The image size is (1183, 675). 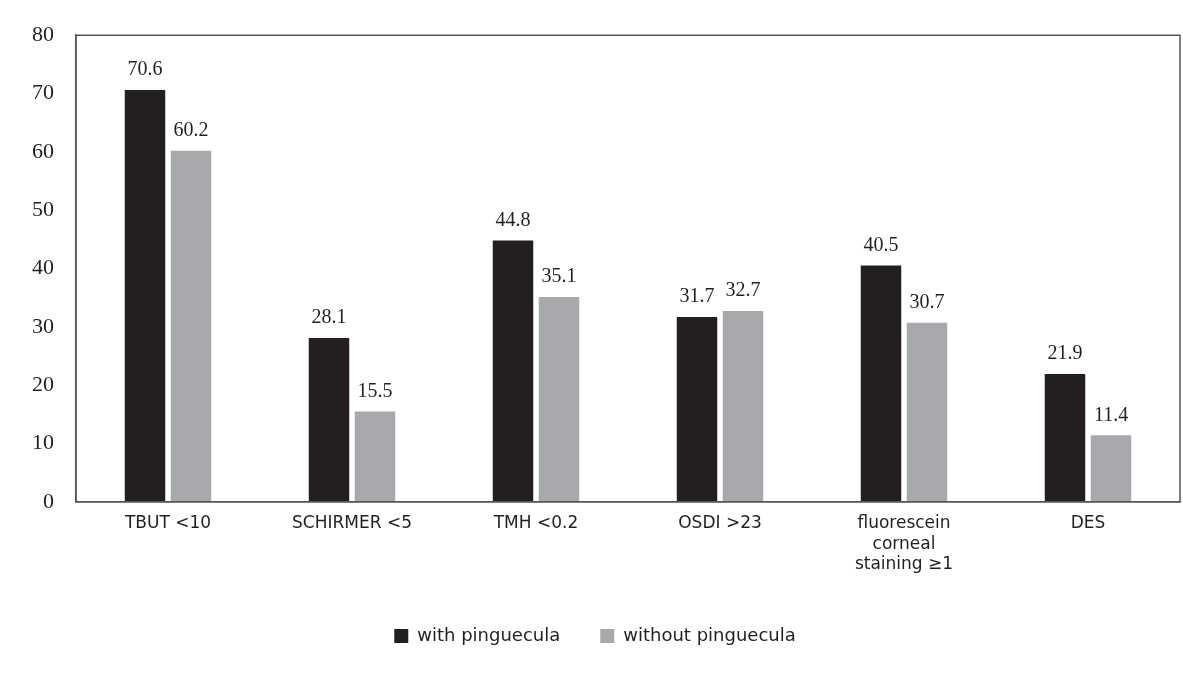 What do you see at coordinates (145, 68) in the screenshot?
I see `data-label: 70.6` at bounding box center [145, 68].